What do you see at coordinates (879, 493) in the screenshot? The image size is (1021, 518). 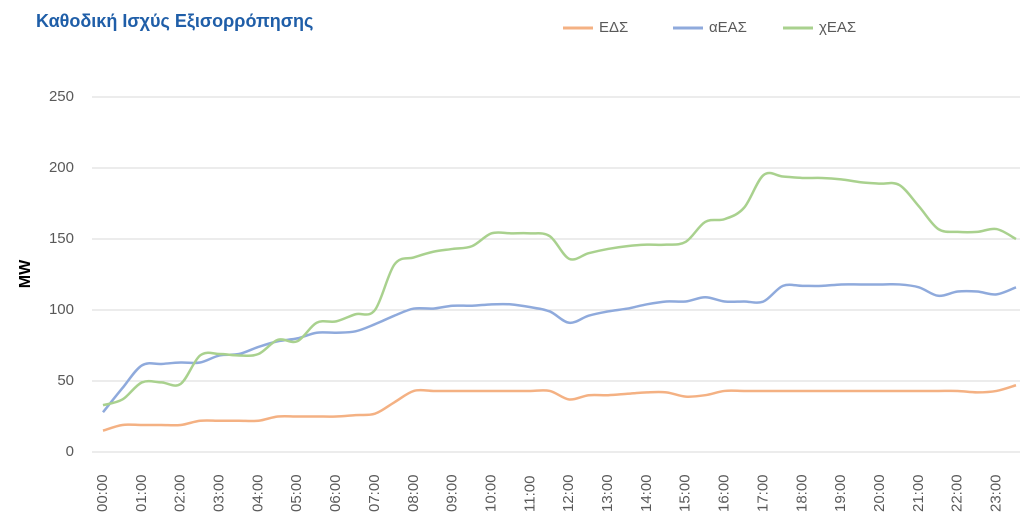 I see `x-tick-label: 20:00` at bounding box center [879, 493].